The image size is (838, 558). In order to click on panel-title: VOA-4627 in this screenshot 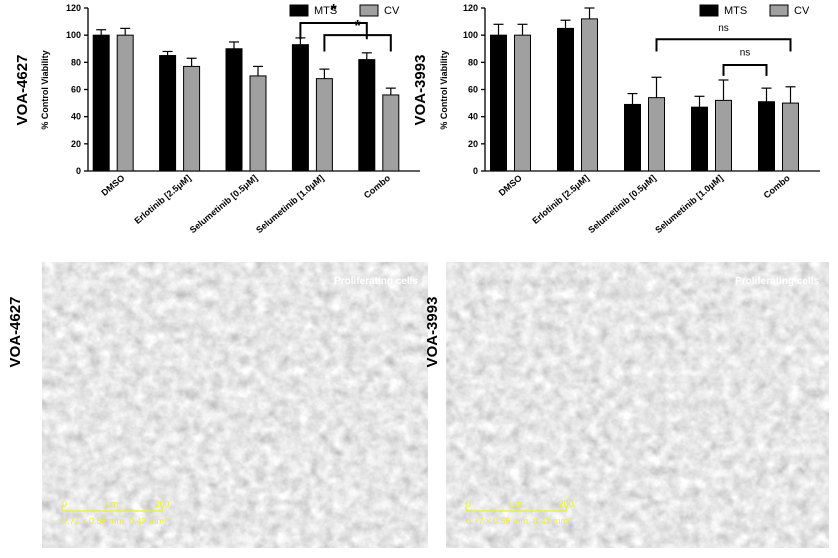, I will do `click(22, 90)`.